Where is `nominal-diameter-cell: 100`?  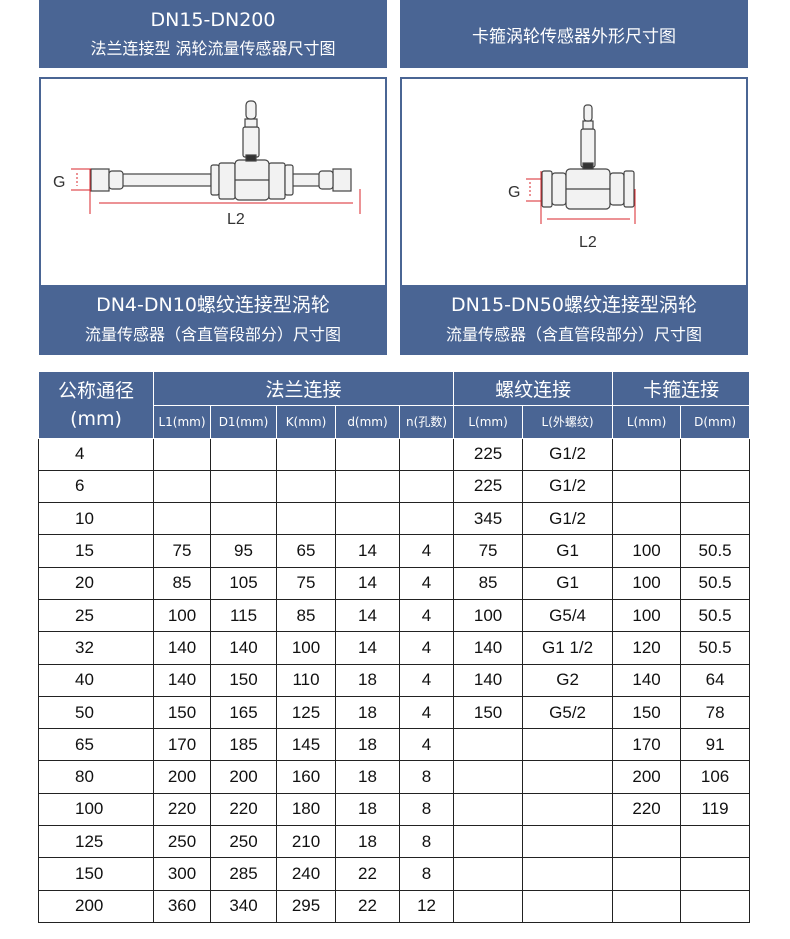
nominal-diameter-cell: 100 is located at coordinates (96, 809).